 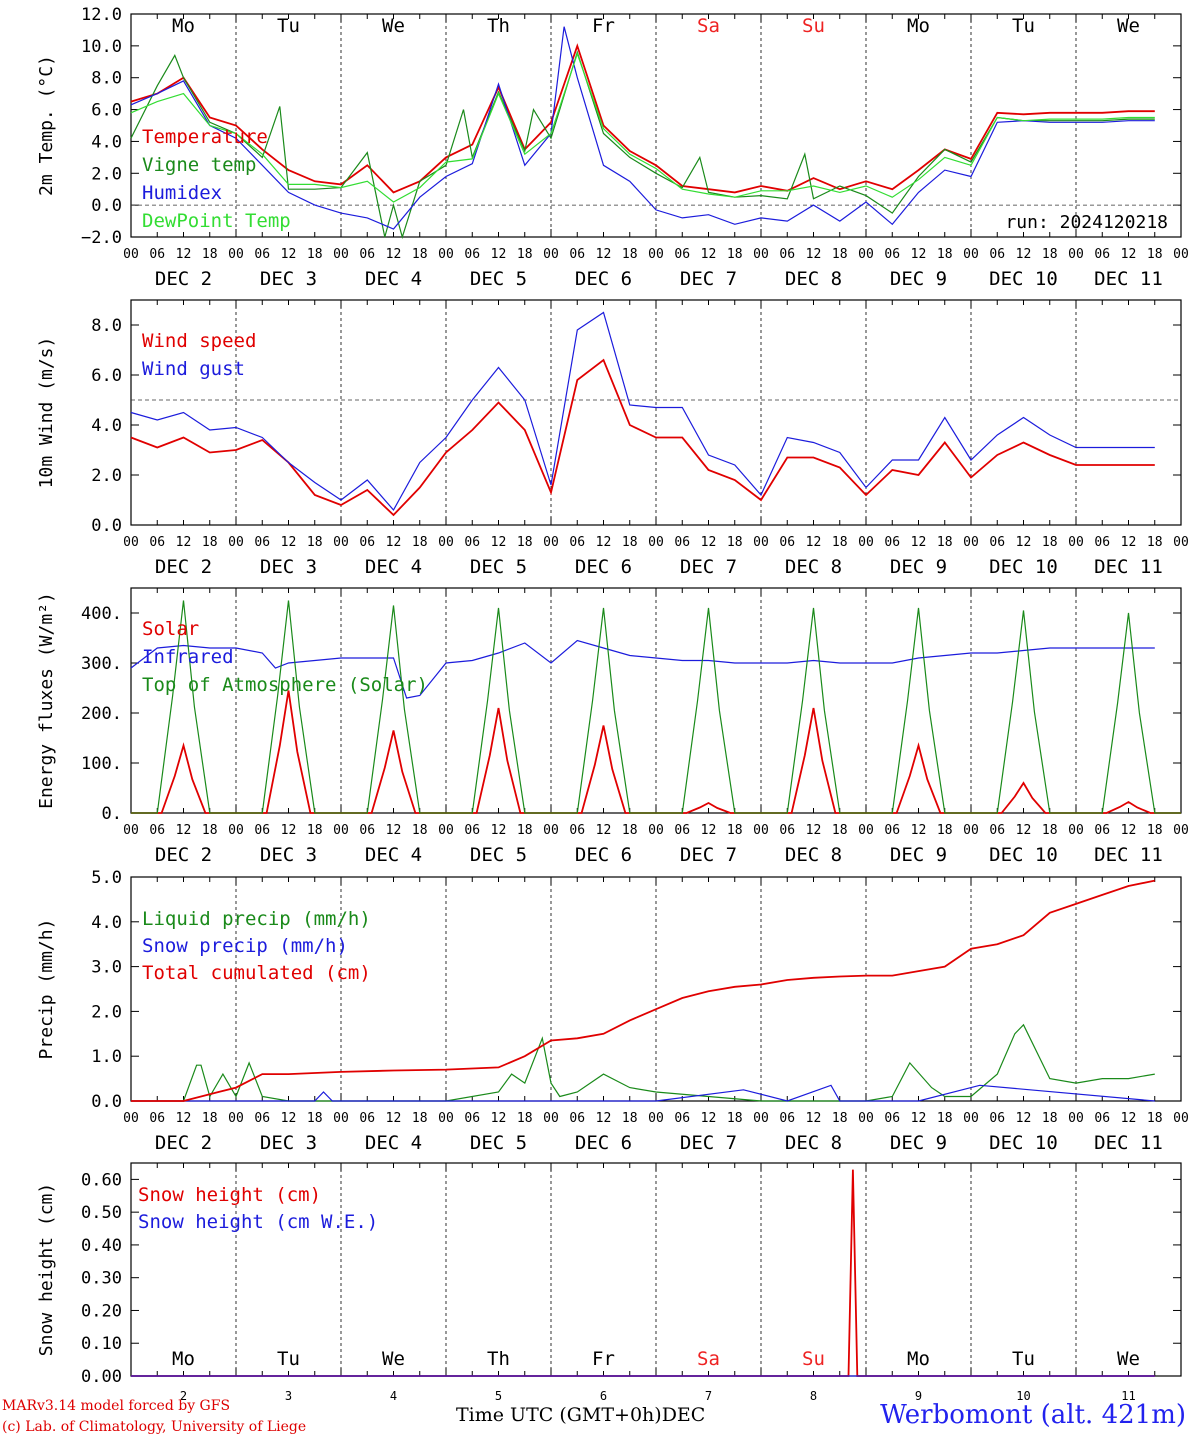 What do you see at coordinates (559, 1415) in the screenshot?
I see `time-axis-title: Time UTC (GMT+0h)` at bounding box center [559, 1415].